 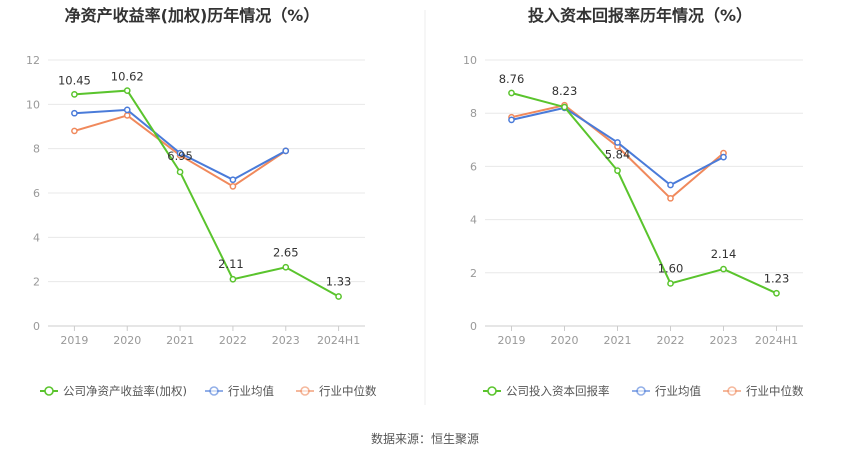 I want to click on legend-label: 公司投入资本回报率, so click(x=558, y=391).